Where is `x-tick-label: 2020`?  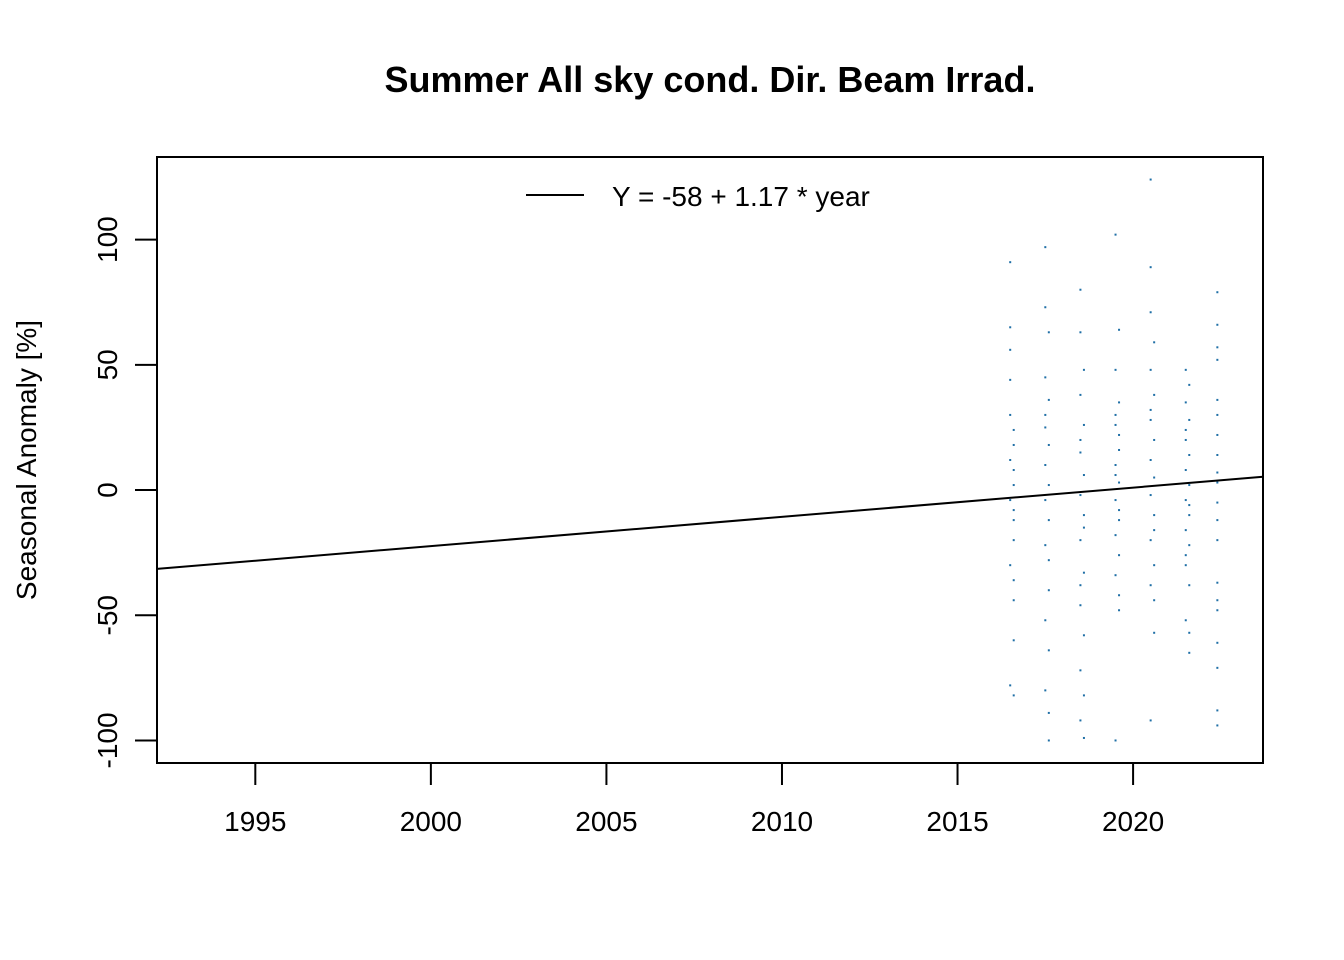
x-tick-label: 2020 is located at coordinates (1133, 821).